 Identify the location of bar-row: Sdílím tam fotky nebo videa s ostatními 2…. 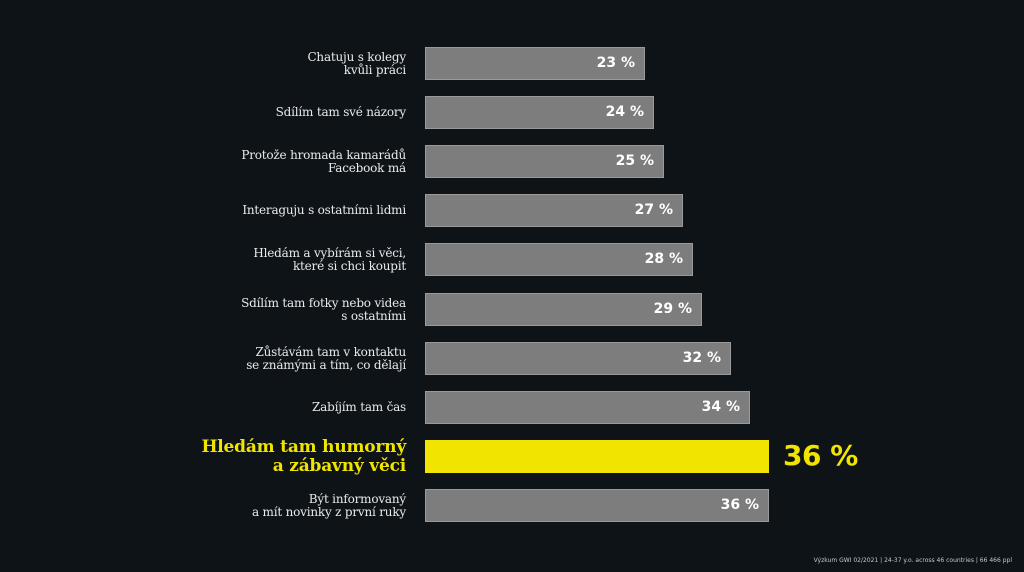
(512, 309).